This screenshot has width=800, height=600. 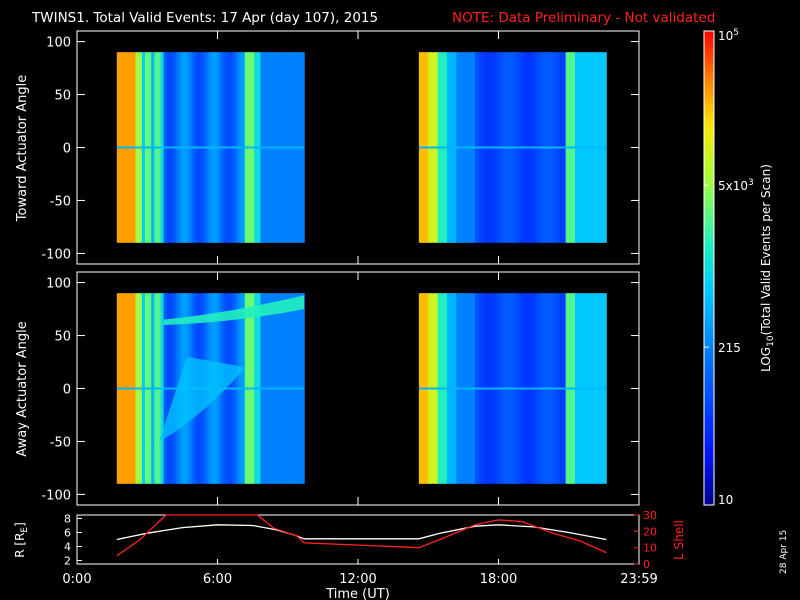 What do you see at coordinates (498, 579) in the screenshot?
I see `x-tick-label: 18:00` at bounding box center [498, 579].